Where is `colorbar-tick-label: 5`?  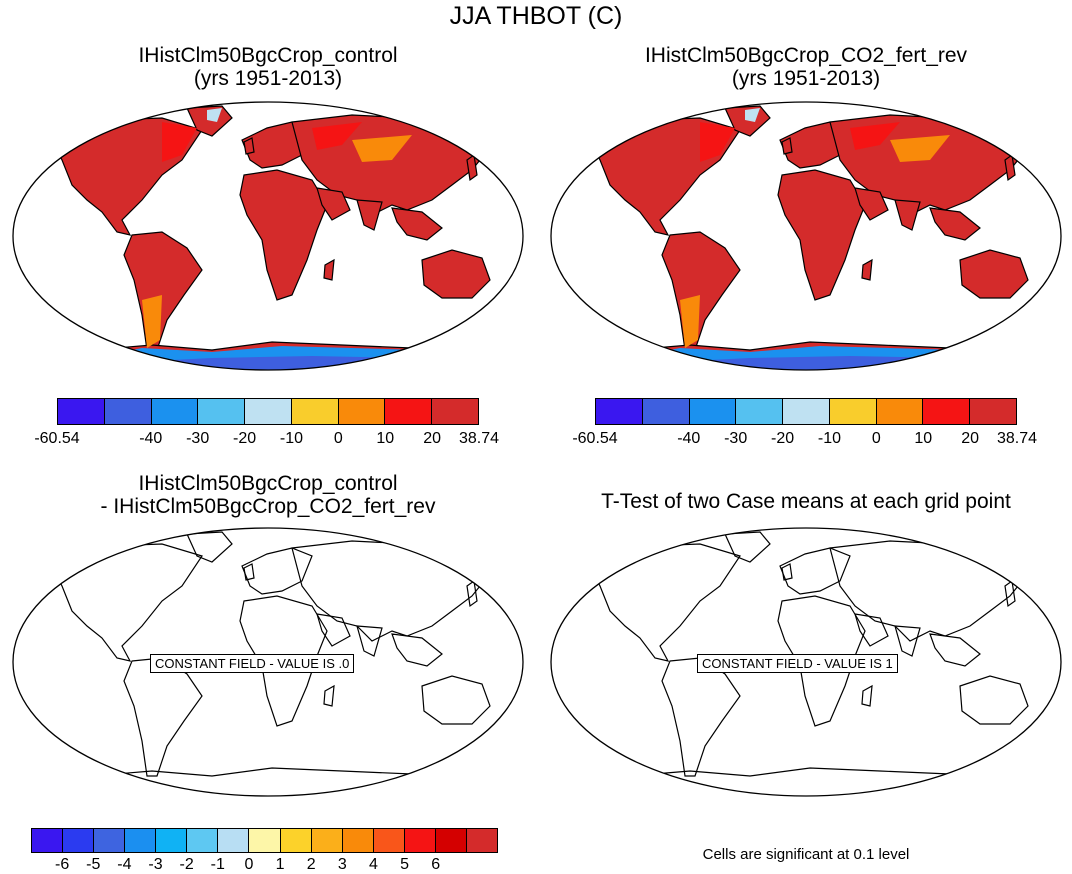 colorbar-tick-label: 5 is located at coordinates (405, 864).